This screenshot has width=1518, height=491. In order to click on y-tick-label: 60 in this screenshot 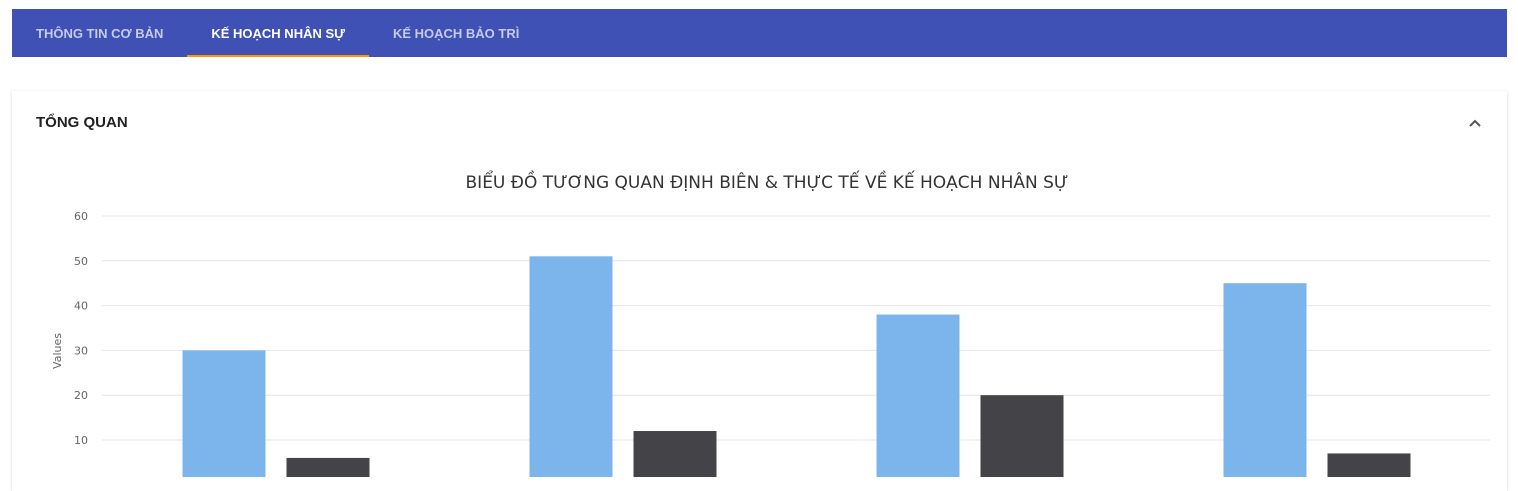, I will do `click(81, 216)`.